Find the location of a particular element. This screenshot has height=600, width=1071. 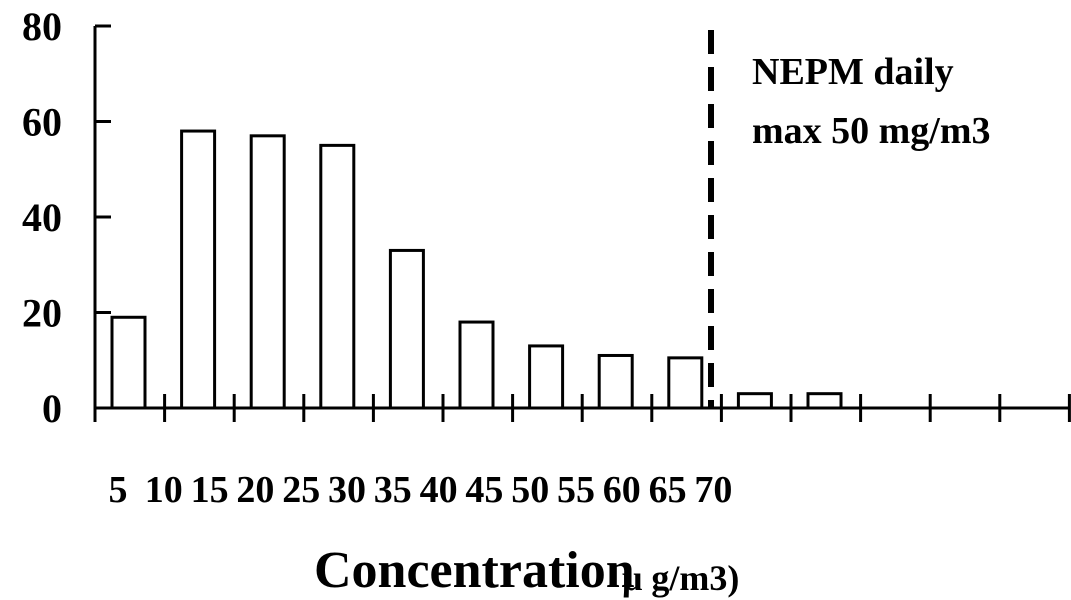

x-tick-label: 5 is located at coordinates (118, 490).